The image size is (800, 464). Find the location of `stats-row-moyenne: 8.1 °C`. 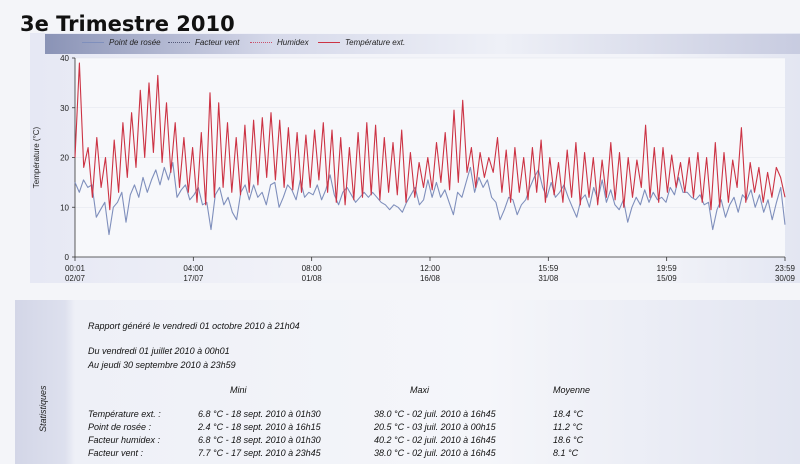

stats-row-moyenne: 8.1 °C is located at coordinates (566, 453).